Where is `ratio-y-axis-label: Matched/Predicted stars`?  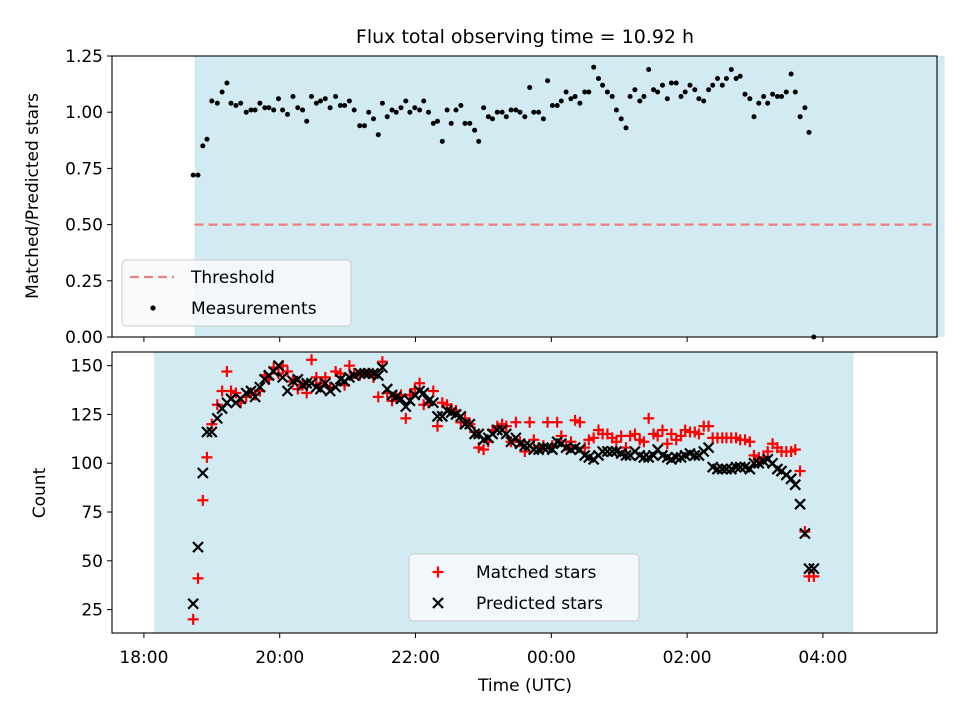
ratio-y-axis-label: Matched/Predicted stars is located at coordinates (33, 196).